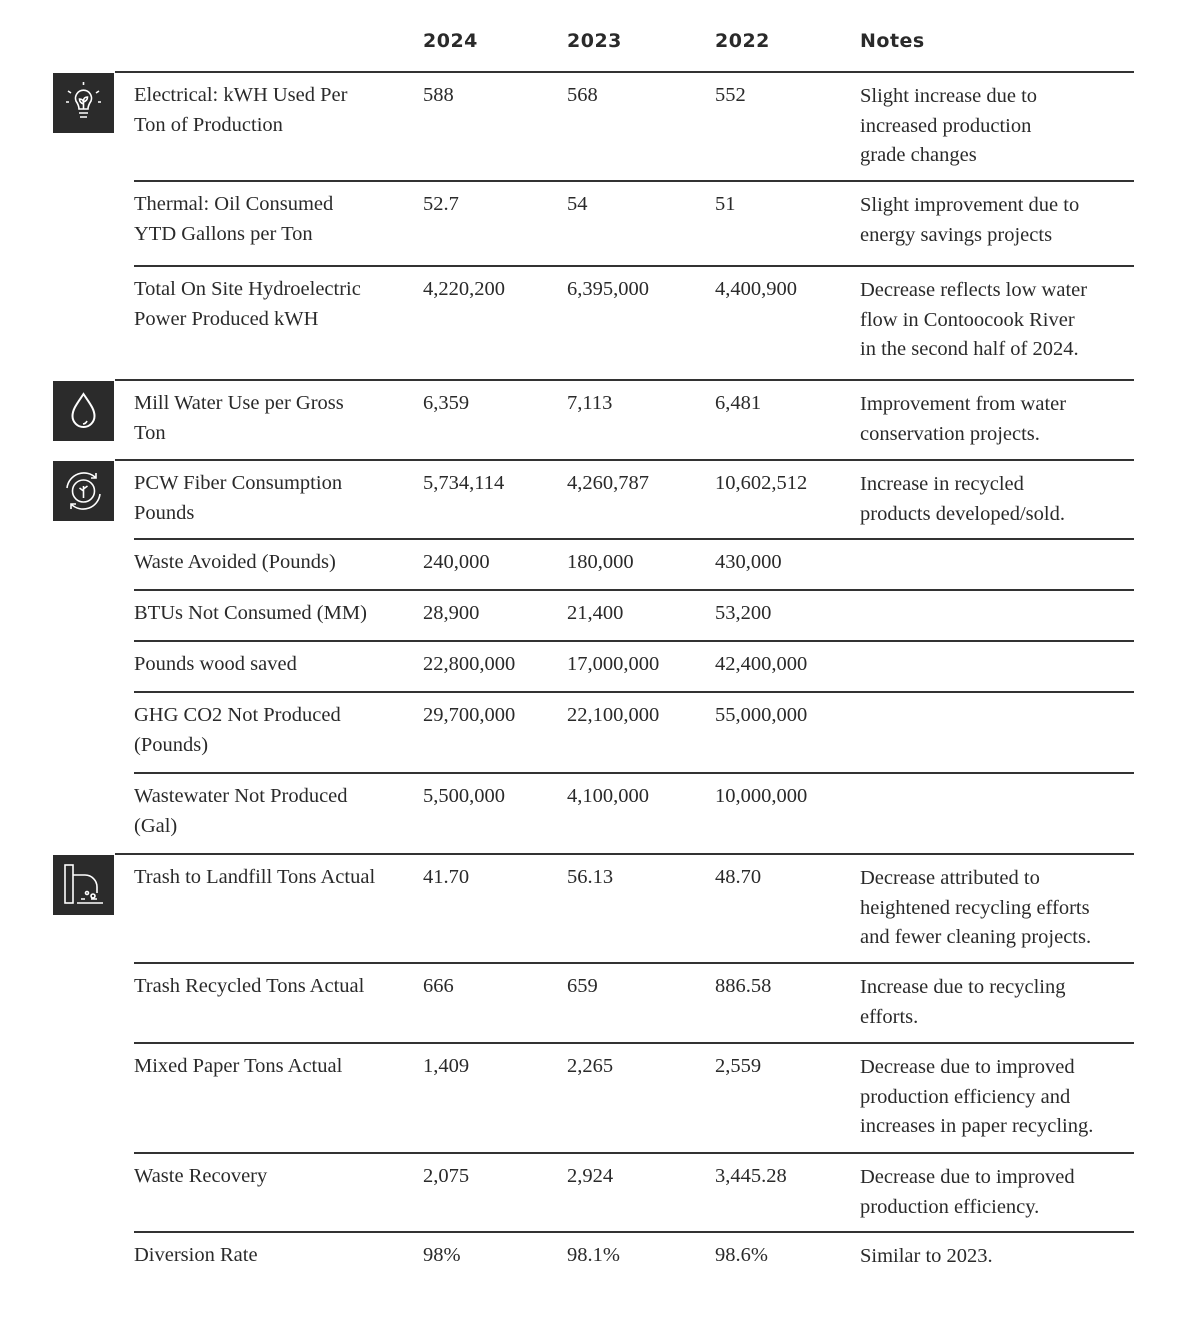 This screenshot has width=1200, height=1326. Describe the element at coordinates (889, 1016) in the screenshot. I see `note: efforts.` at that location.